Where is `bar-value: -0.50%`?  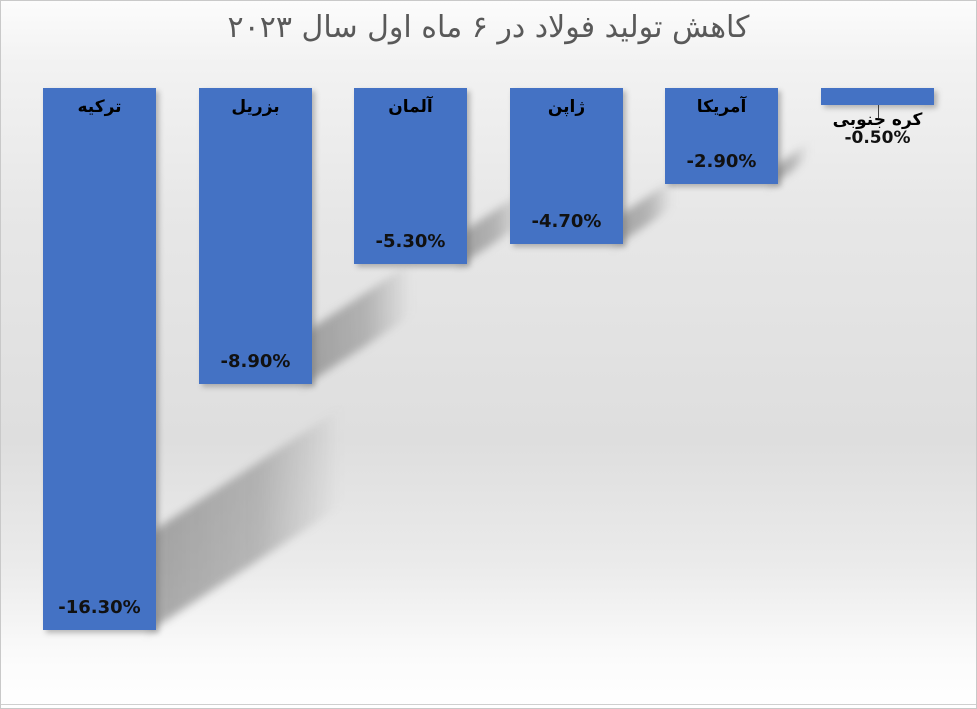
bar-value: -0.50% is located at coordinates (877, 138).